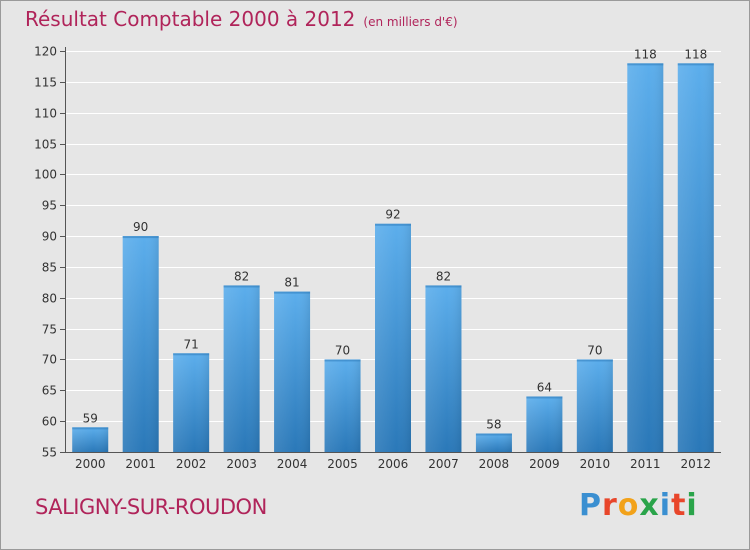  Describe the element at coordinates (649, 505) in the screenshot. I see `logo-letter: x` at that location.